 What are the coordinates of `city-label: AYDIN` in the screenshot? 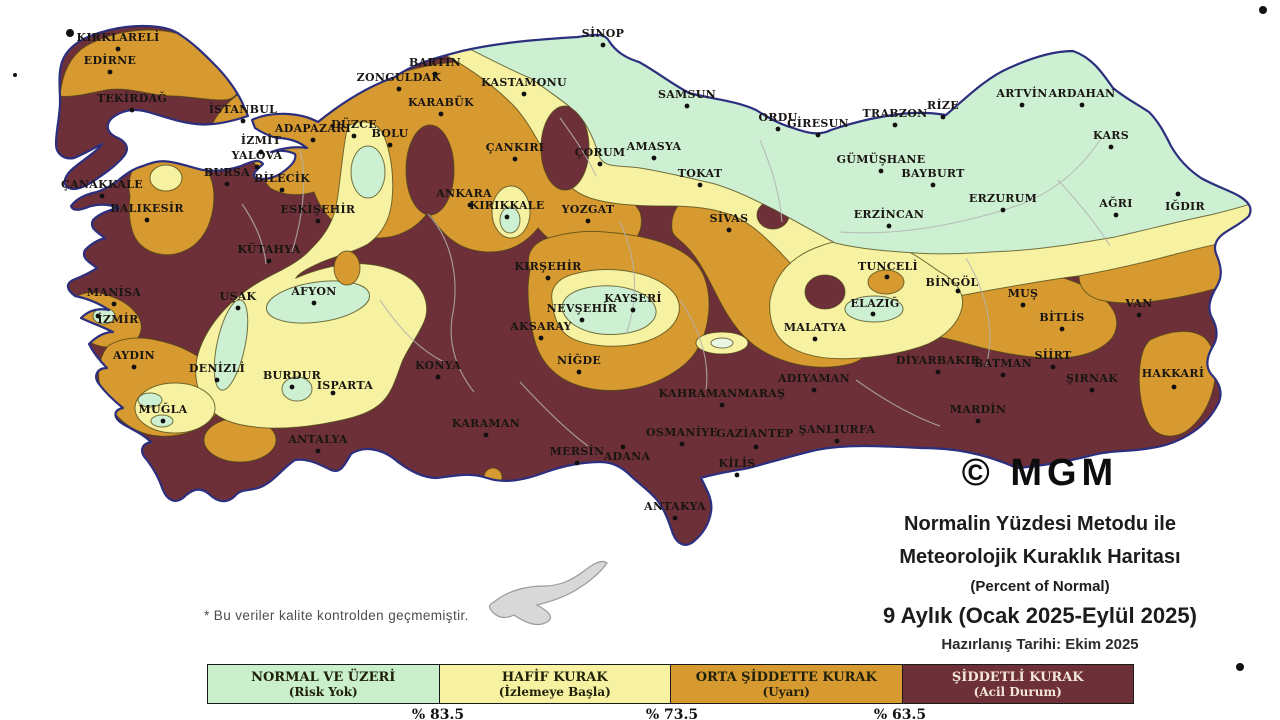 It's located at (133, 355).